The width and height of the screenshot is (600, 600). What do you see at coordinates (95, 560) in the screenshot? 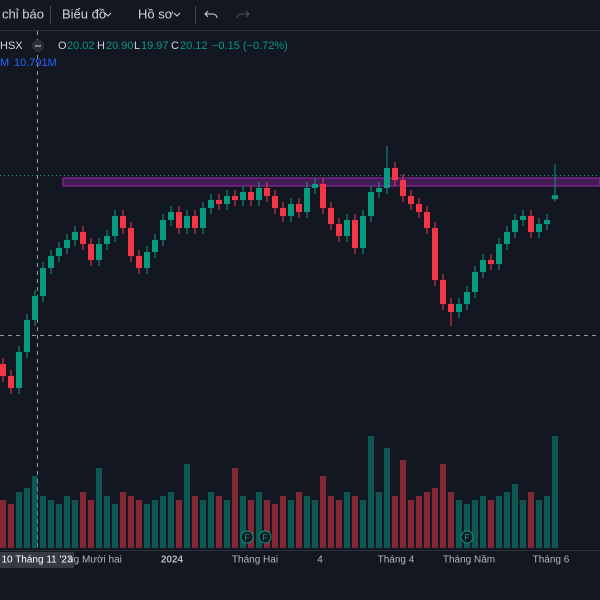
I see `x-tick-label: ng Mười hai` at bounding box center [95, 560].